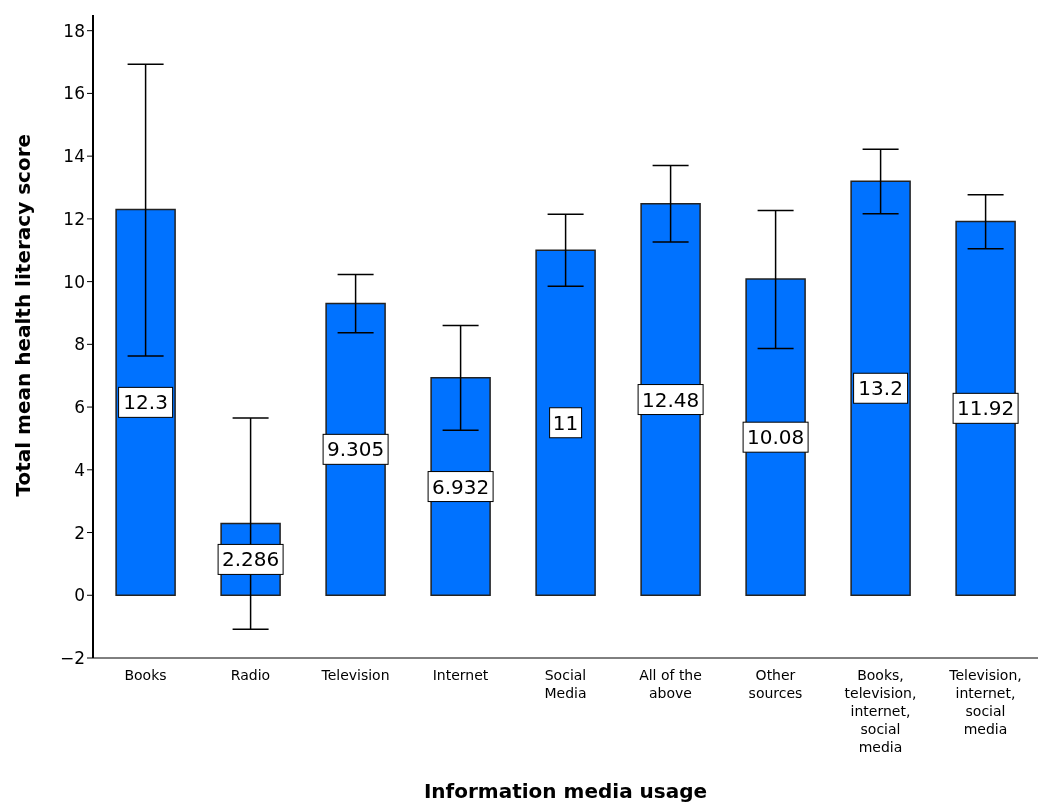 This screenshot has height=810, width=1049. I want to click on y-tick-label: 12, so click(74, 218).